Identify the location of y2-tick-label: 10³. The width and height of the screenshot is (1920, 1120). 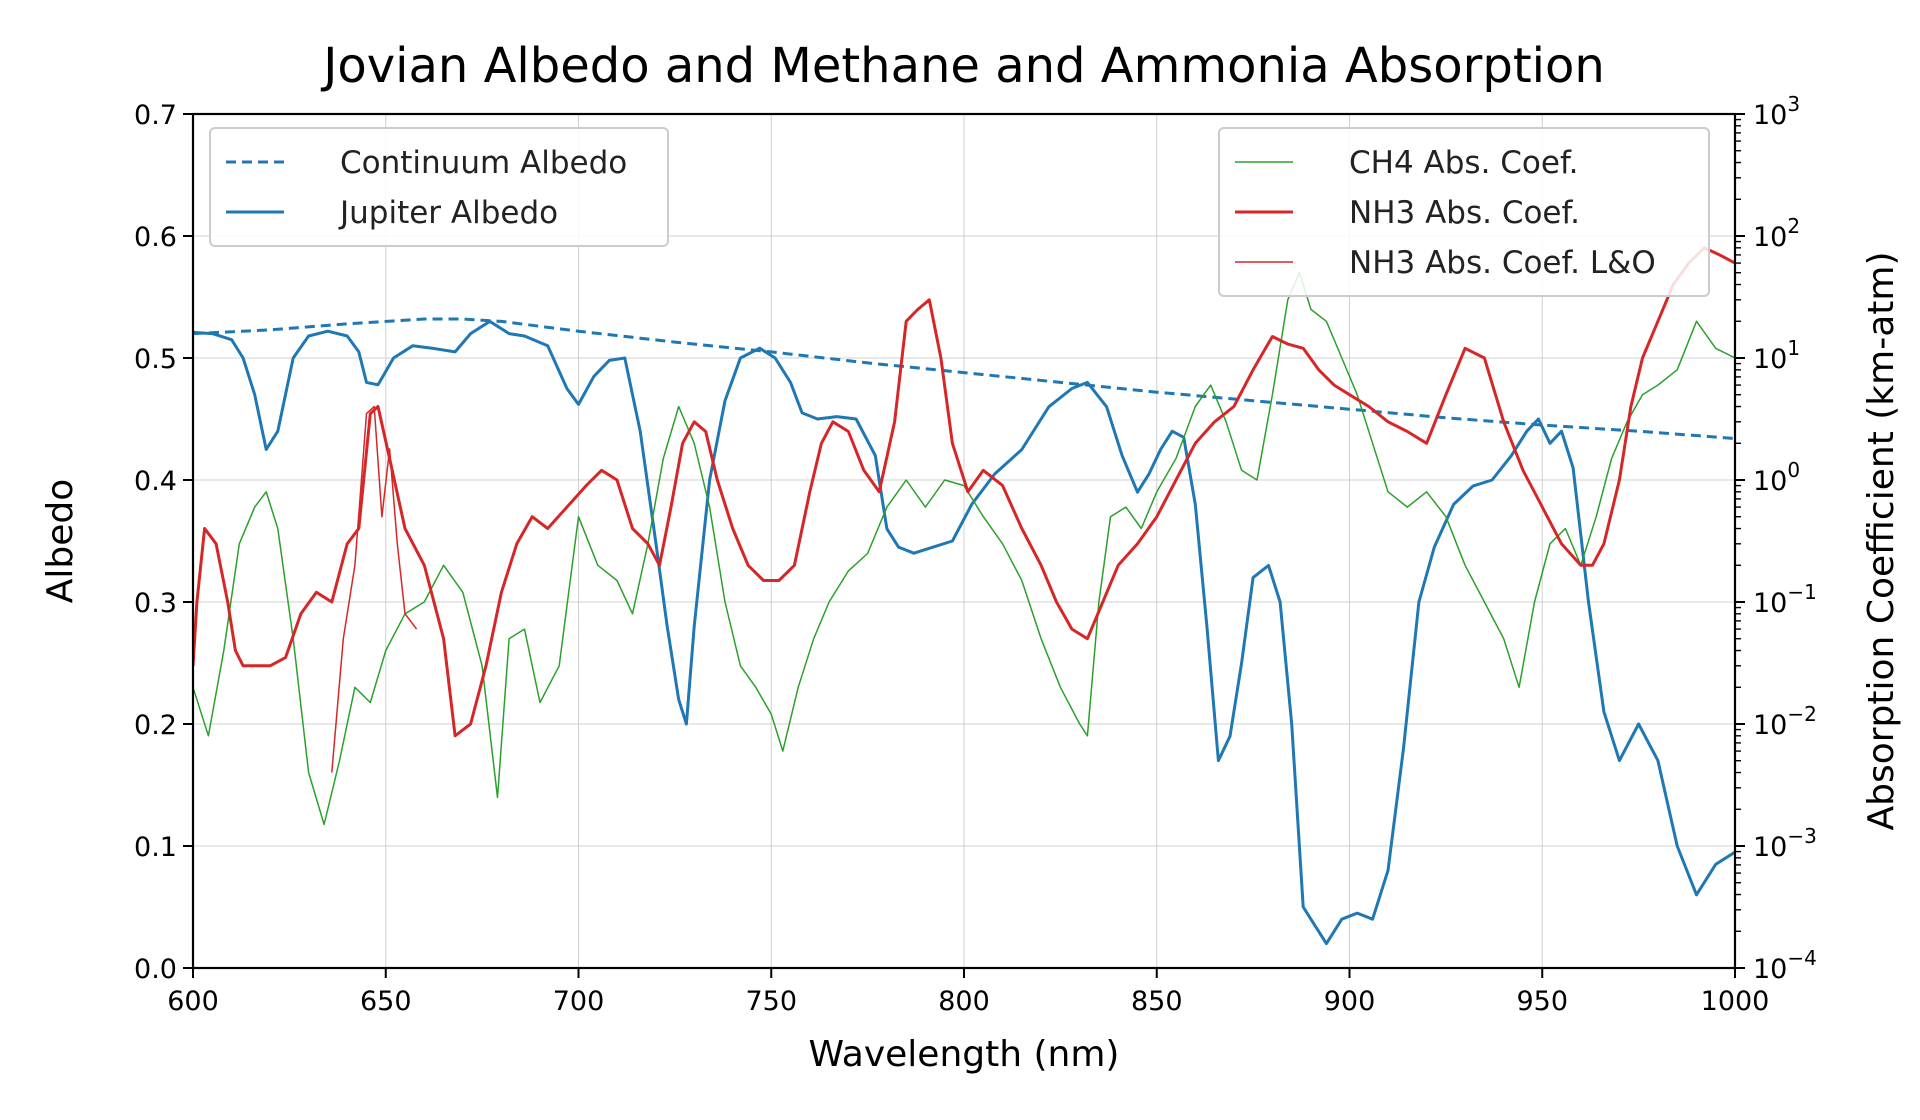
(1776, 111).